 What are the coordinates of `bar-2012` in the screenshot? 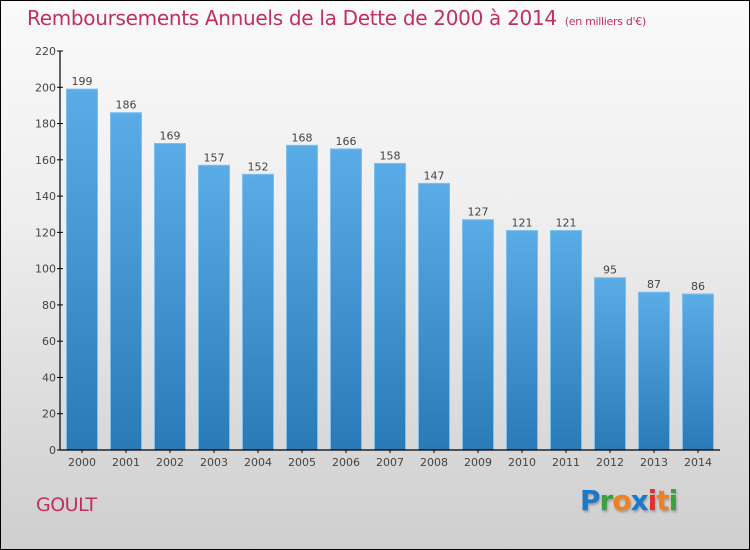 It's located at (610, 364).